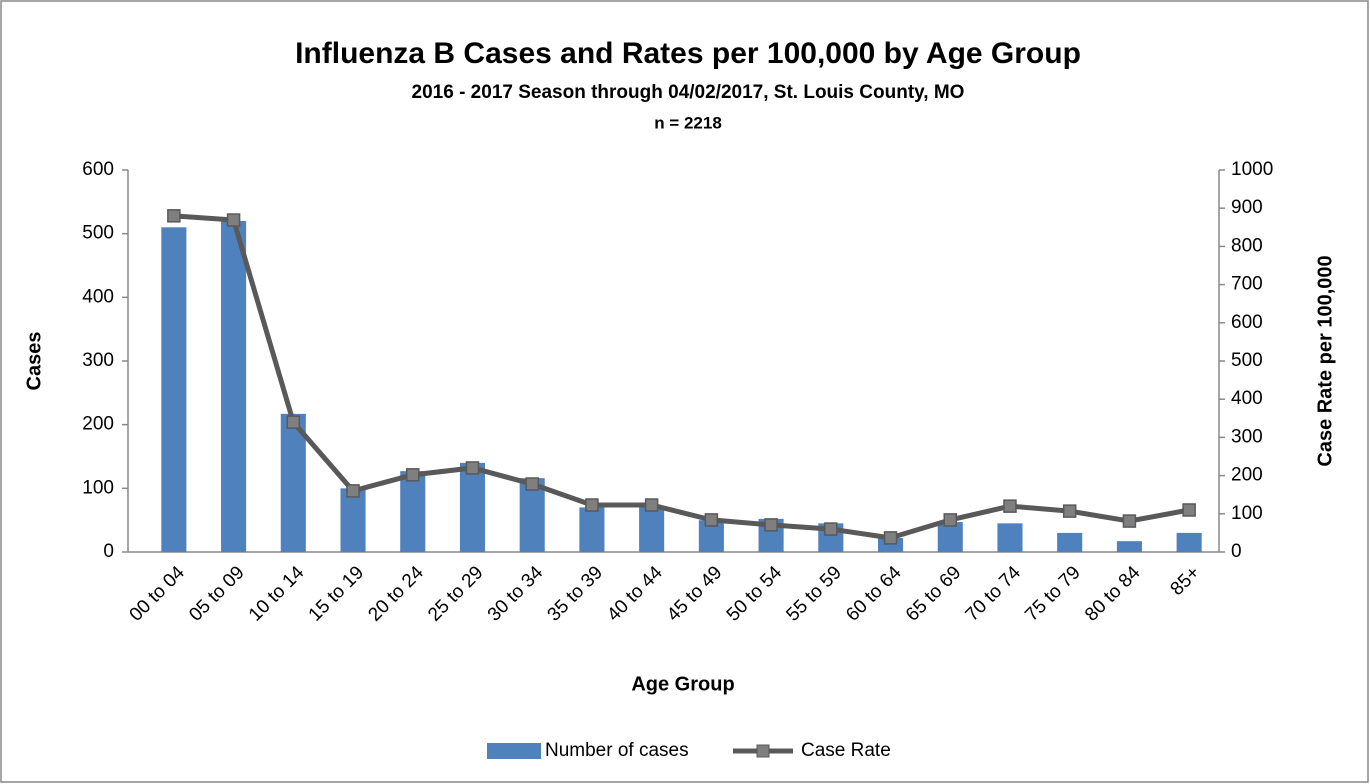  Describe the element at coordinates (98, 296) in the screenshot. I see `y-tick-label: 400` at that location.